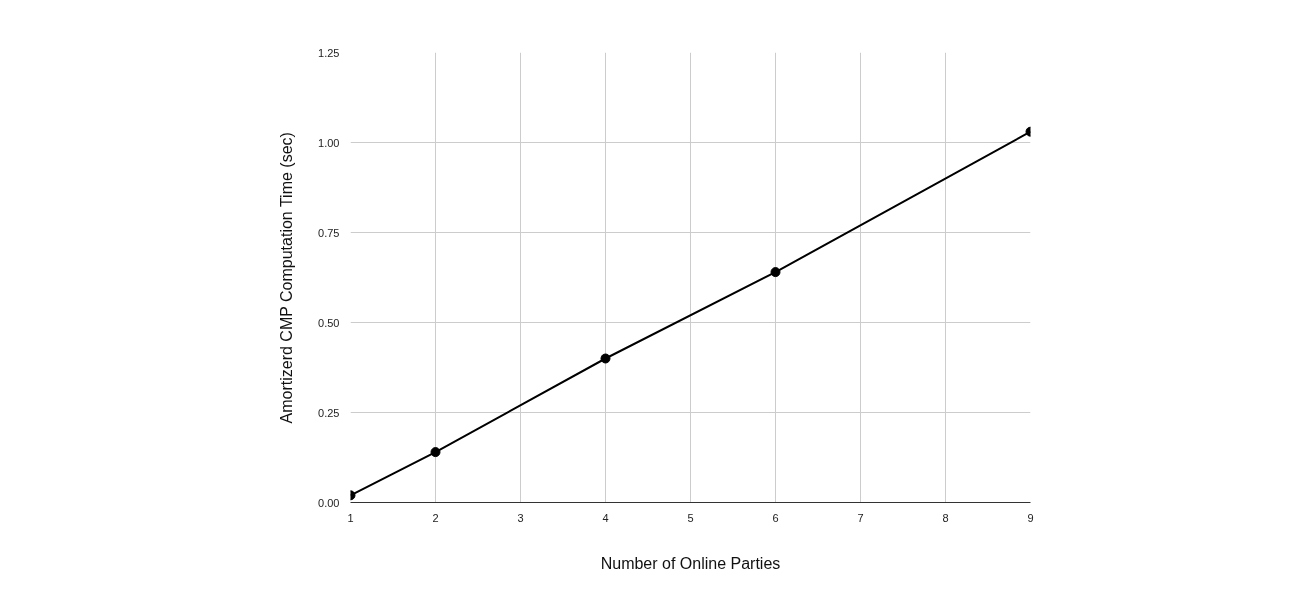 Image resolution: width=1294 pixels, height=611 pixels. Describe the element at coordinates (329, 52) in the screenshot. I see `y-tick-label: 1.25` at that location.